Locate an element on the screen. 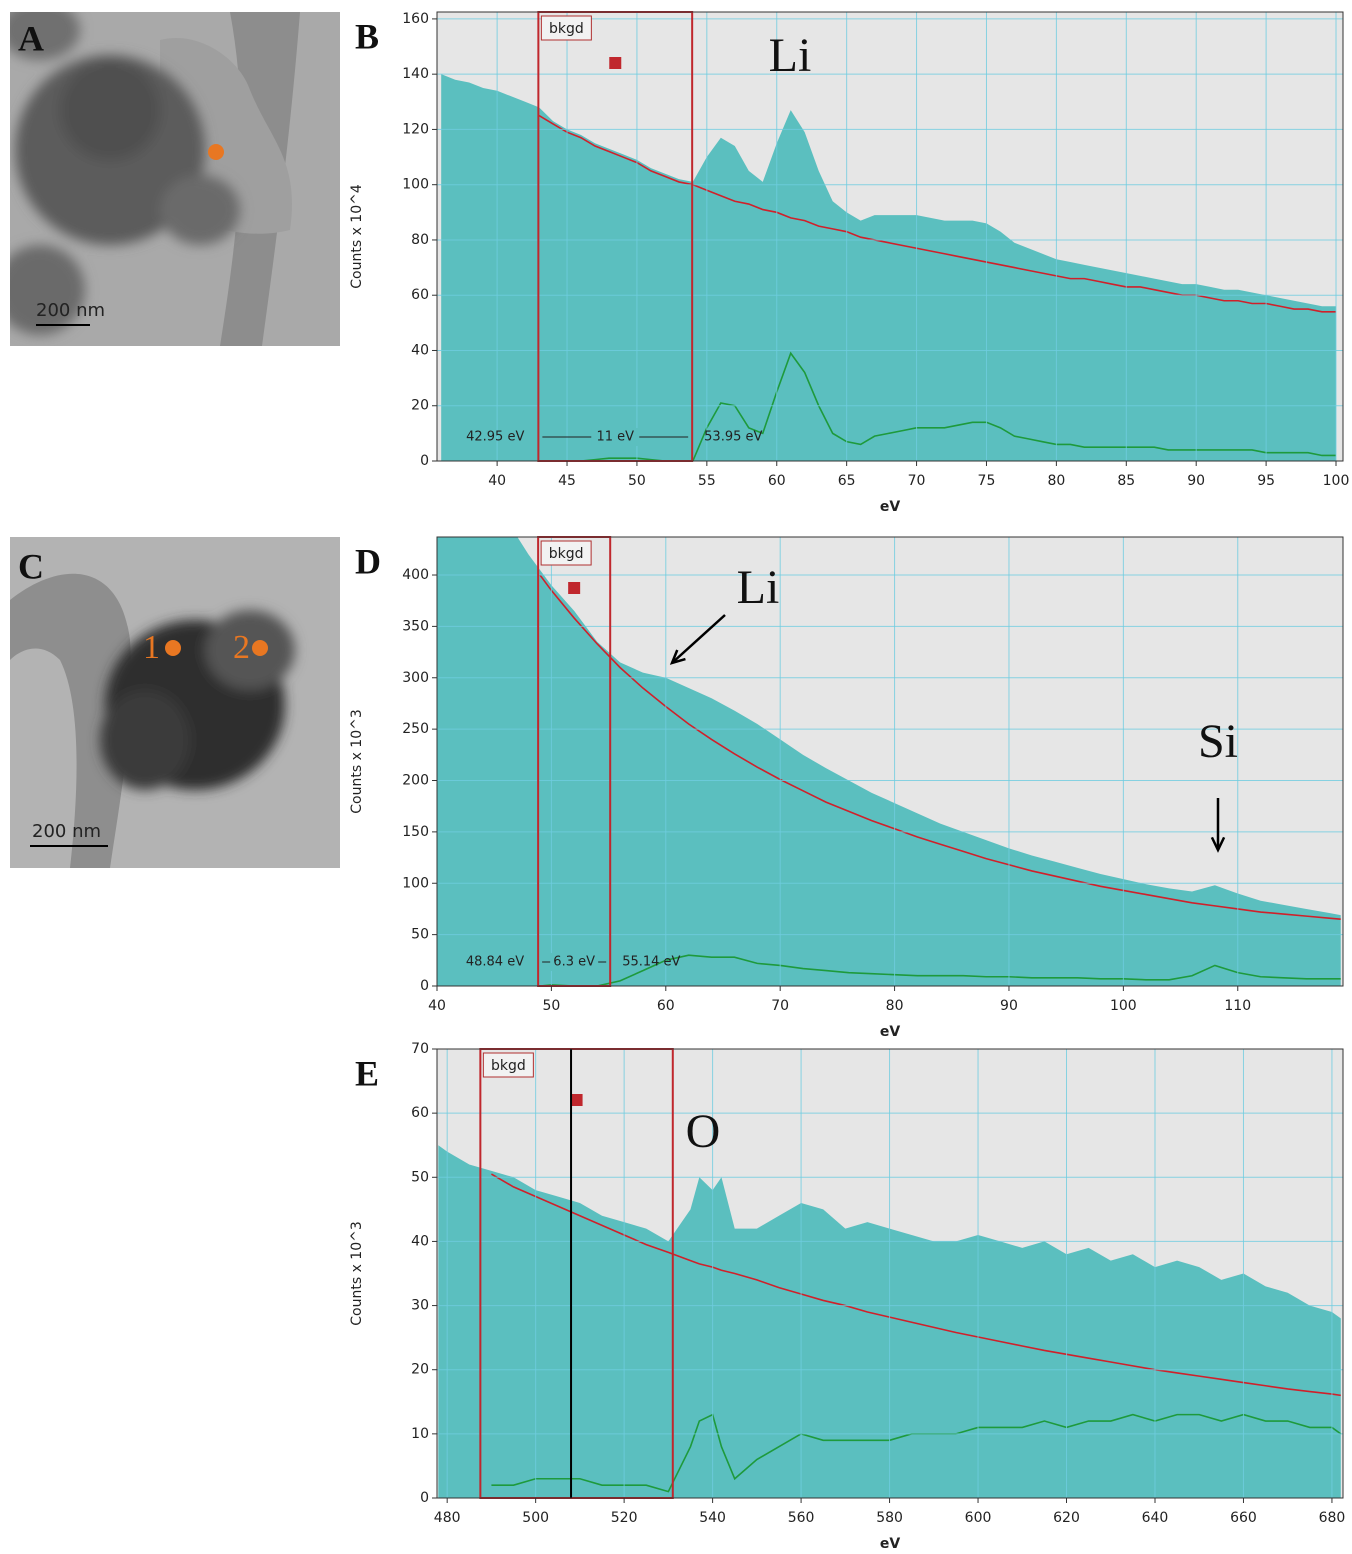 Image resolution: width=1352 pixels, height=1554 pixels. x-tick-label: 50 is located at coordinates (637, 481).